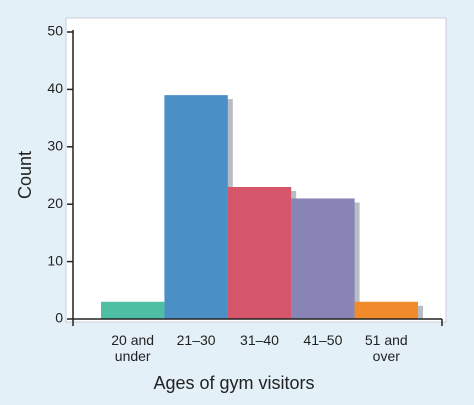  I want to click on y-tick-label: 0, so click(59, 318).